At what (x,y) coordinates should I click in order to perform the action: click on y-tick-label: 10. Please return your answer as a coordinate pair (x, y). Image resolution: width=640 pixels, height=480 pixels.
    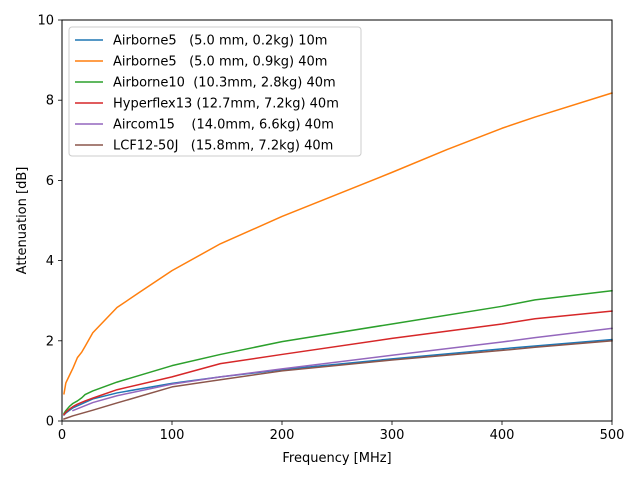
    Looking at the image, I should click on (45, 21).